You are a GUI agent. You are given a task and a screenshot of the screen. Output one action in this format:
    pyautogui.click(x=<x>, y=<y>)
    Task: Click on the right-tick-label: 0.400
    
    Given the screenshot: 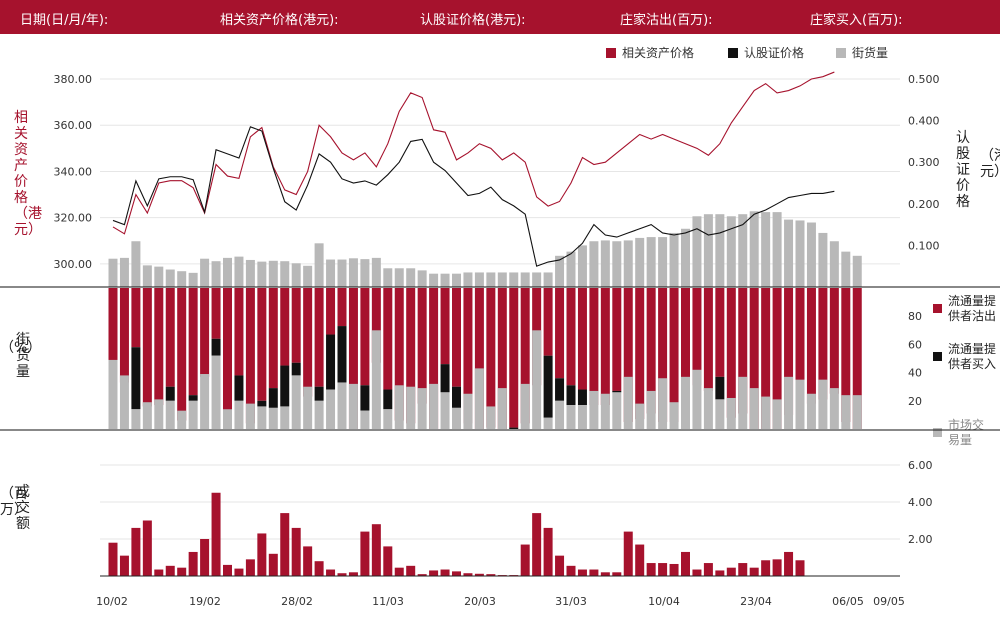 What is the action you would take?
    pyautogui.click(x=924, y=121)
    